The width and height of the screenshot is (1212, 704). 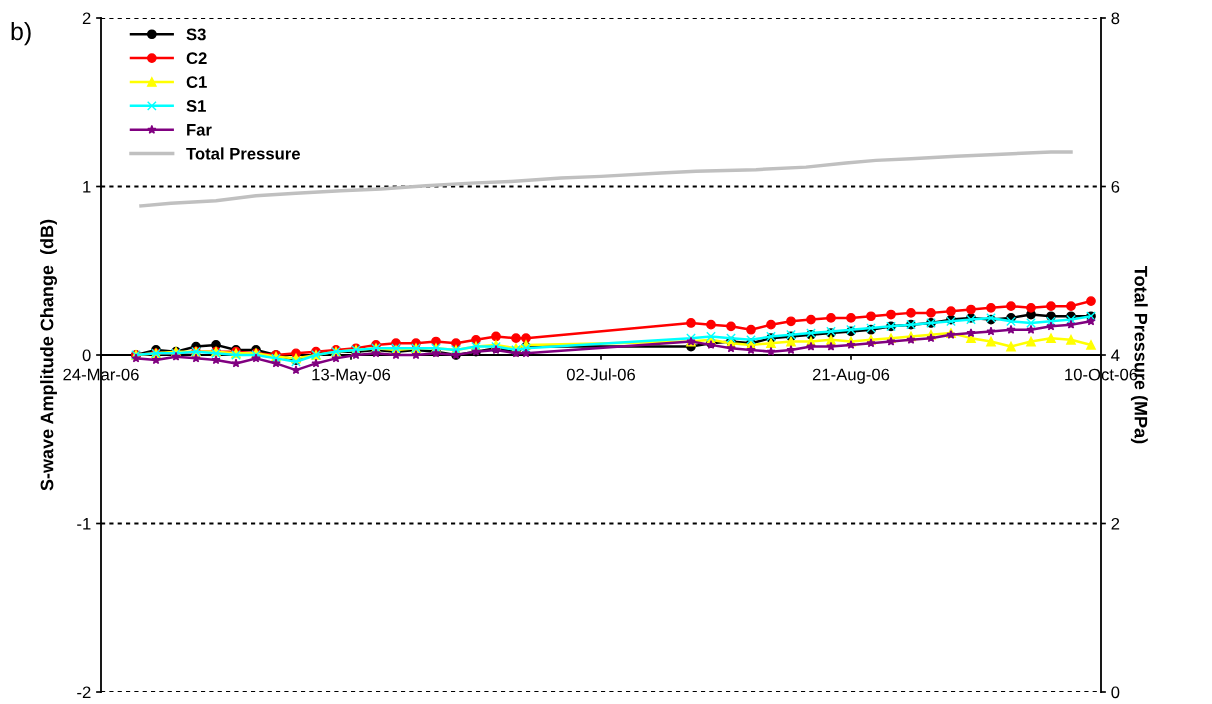 I want to click on legend-label: C2, so click(x=196, y=58).